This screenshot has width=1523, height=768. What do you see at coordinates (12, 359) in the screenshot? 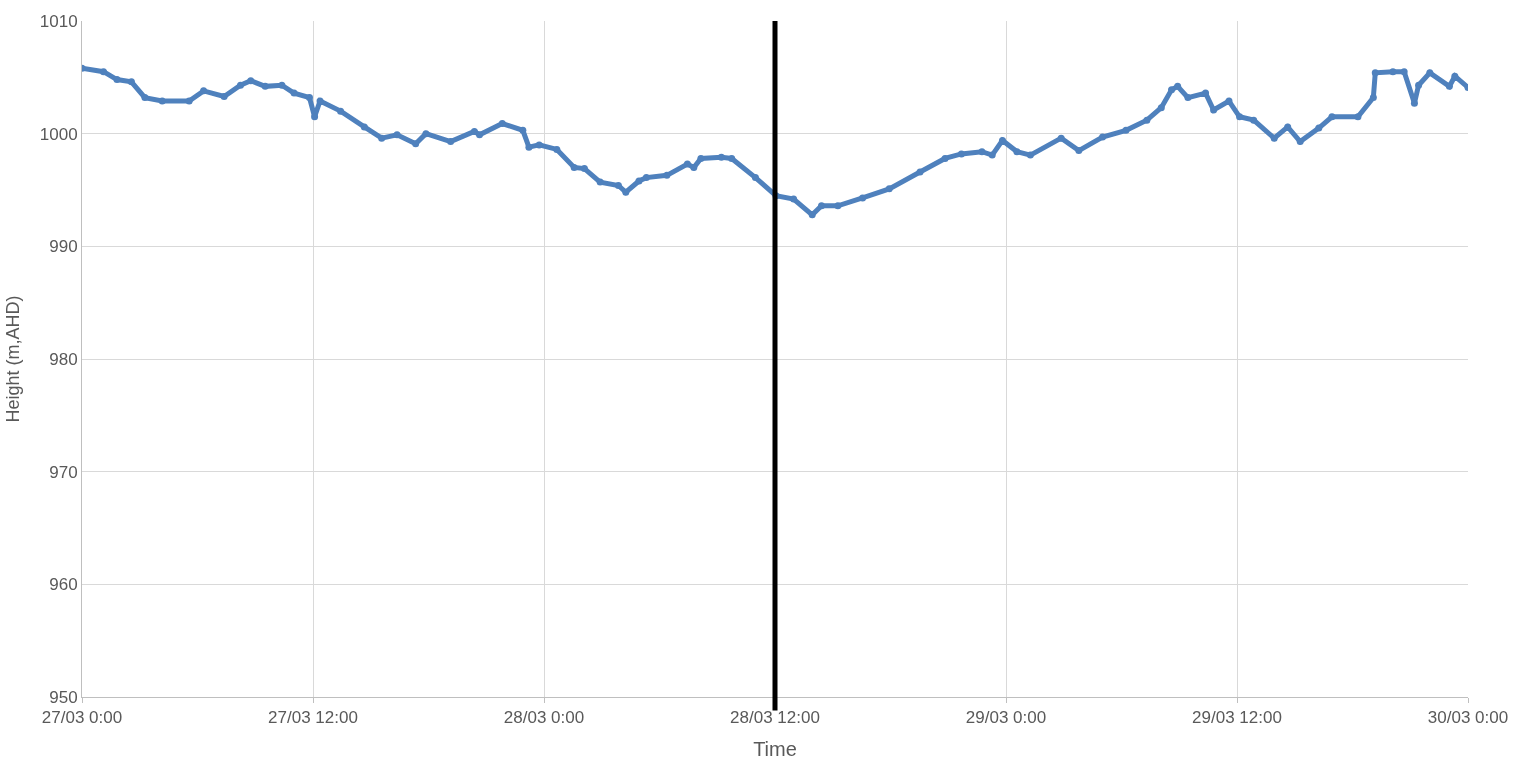
I see `y-axis-title: Height (m,AHD)` at bounding box center [12, 359].